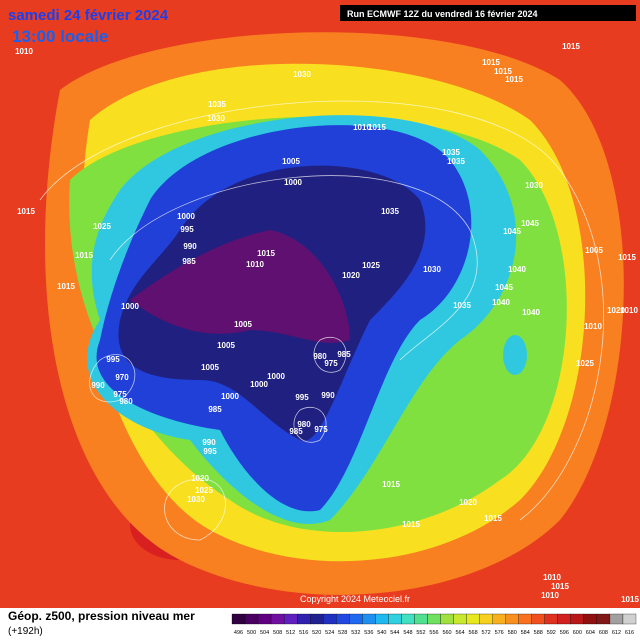 The image size is (640, 640). I want to click on legend-label: 556, so click(433, 633).